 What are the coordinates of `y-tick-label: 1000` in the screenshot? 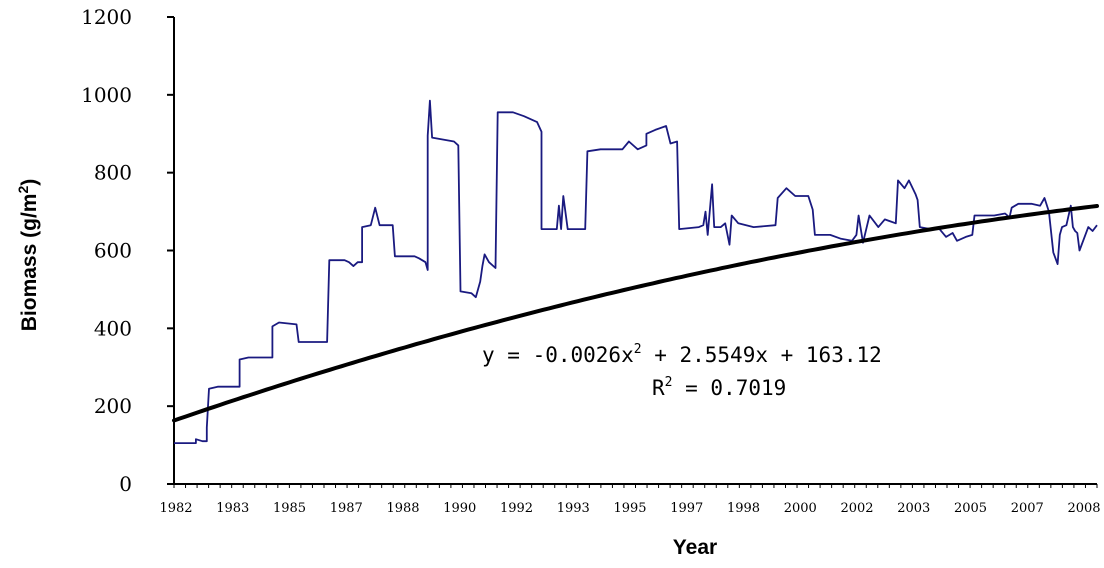 It's located at (106, 95).